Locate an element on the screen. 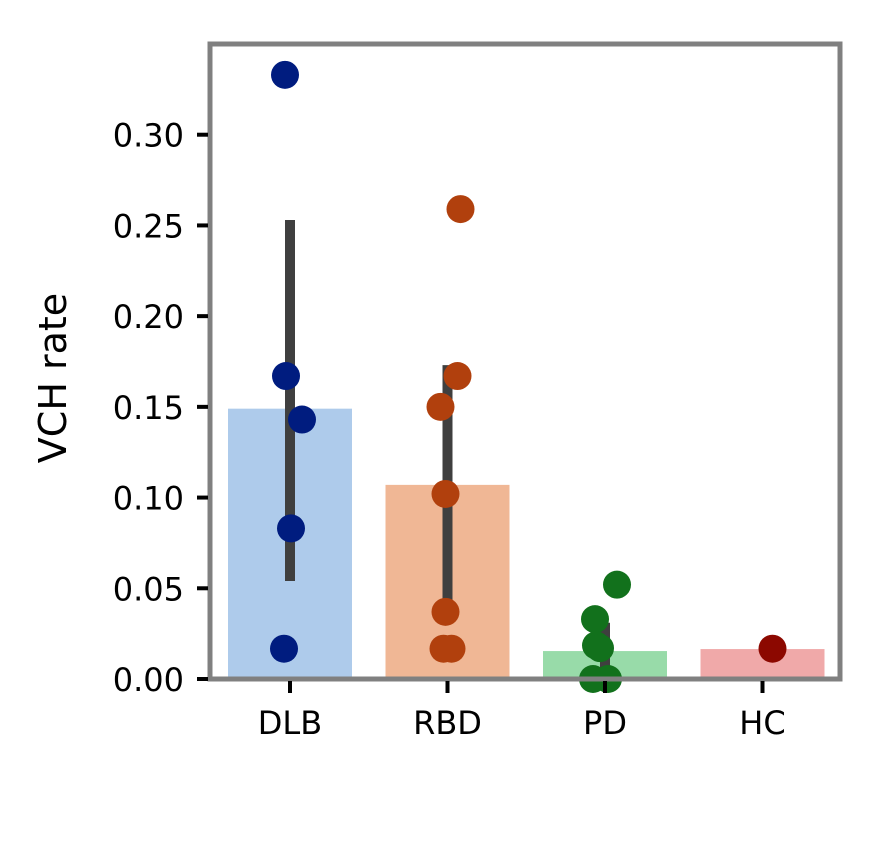  y-tick-label: 0.00 is located at coordinates (148, 680).